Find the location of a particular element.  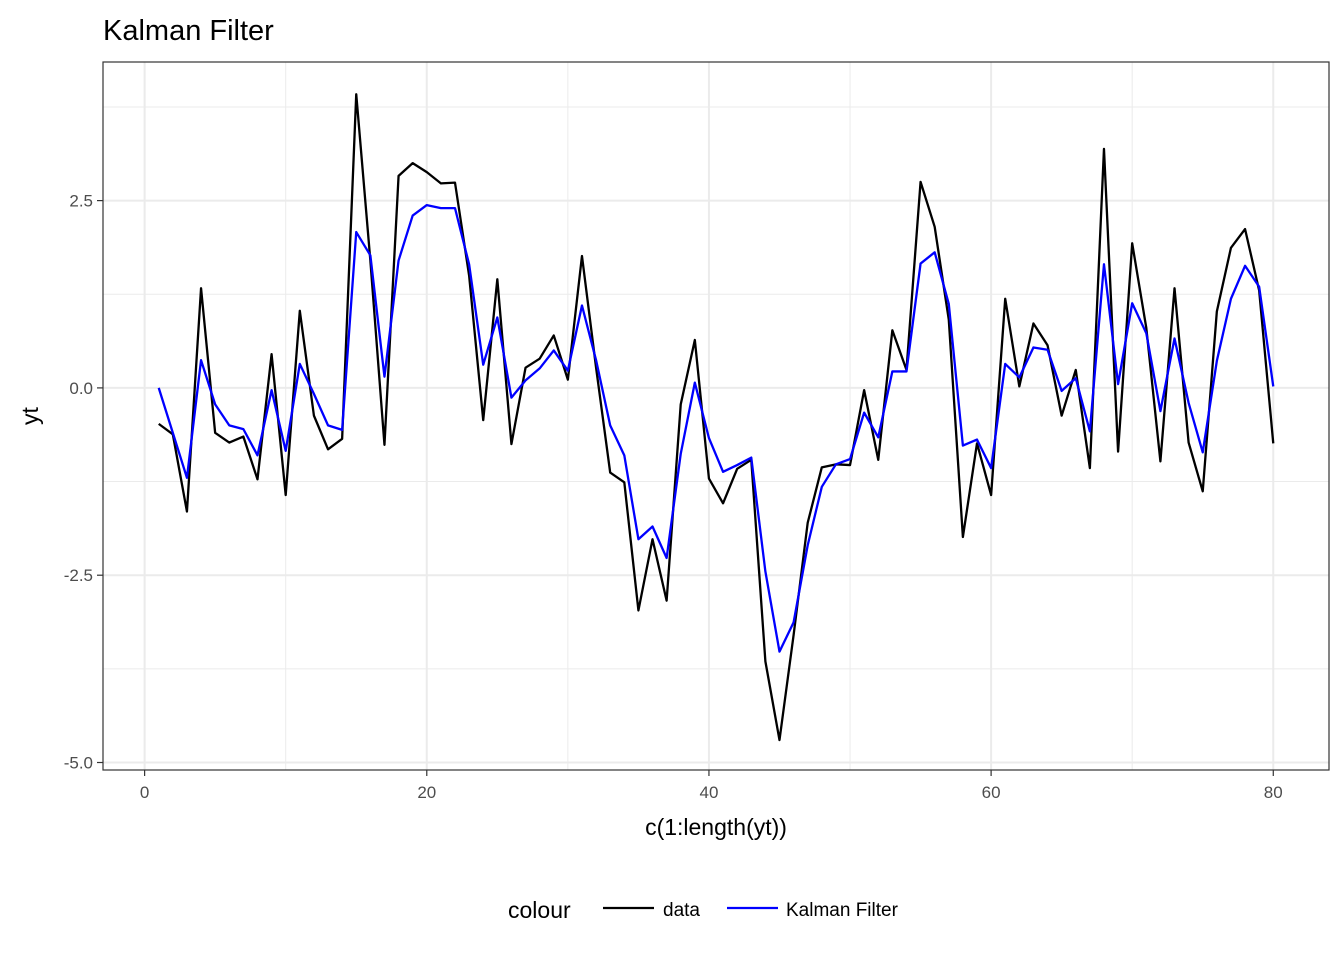

y-tick-label: 0.0 is located at coordinates (81, 388).